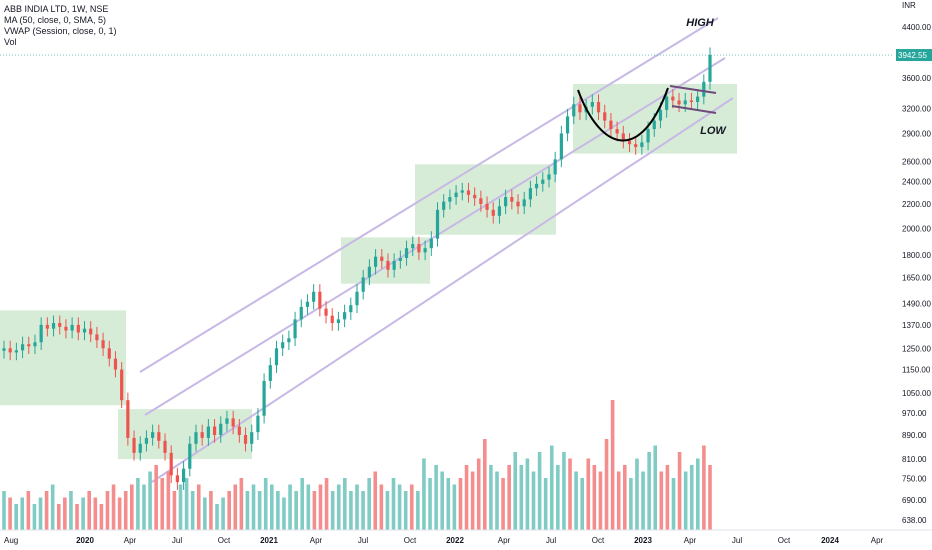  I want to click on legend-vwap: VWAP (Session, close, 0, 1), so click(60, 31).